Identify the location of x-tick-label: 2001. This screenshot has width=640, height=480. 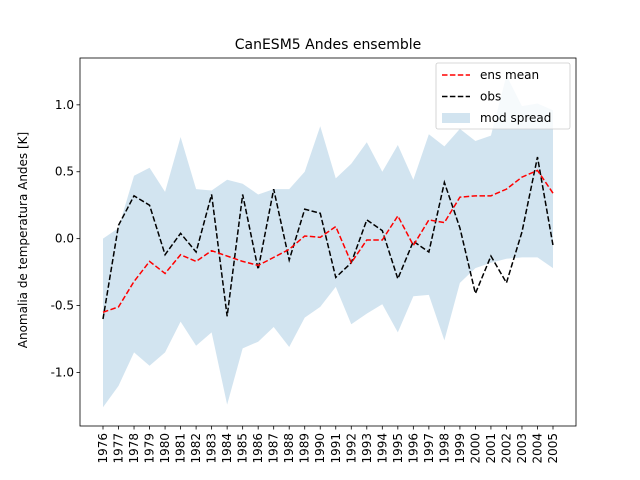
(491, 448).